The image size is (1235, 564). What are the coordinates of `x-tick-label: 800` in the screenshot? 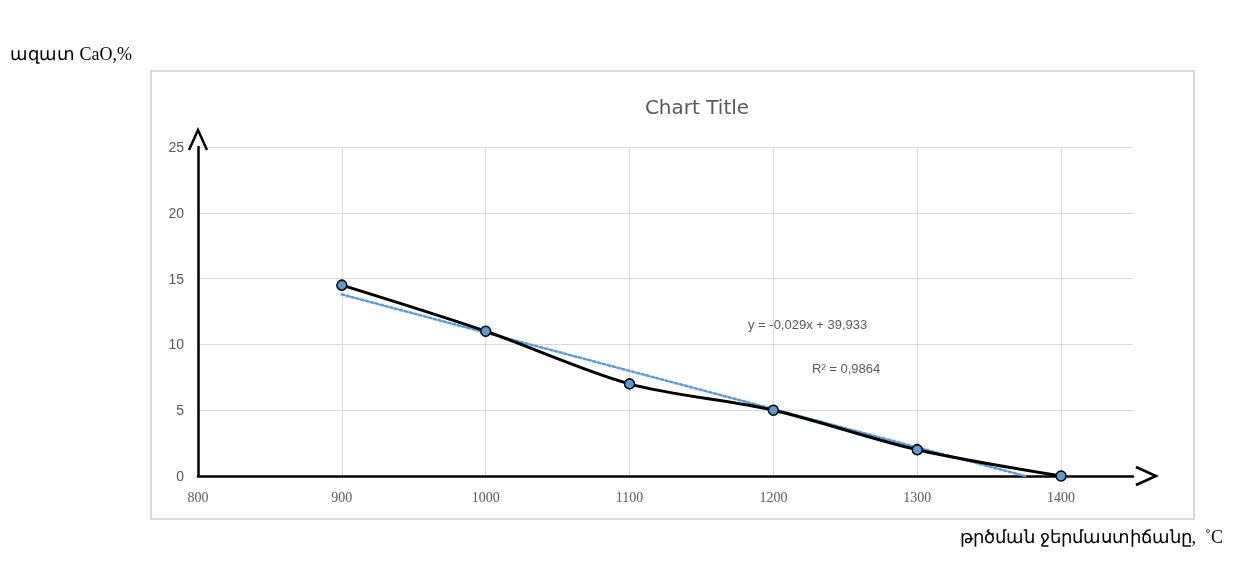 It's located at (198, 497).